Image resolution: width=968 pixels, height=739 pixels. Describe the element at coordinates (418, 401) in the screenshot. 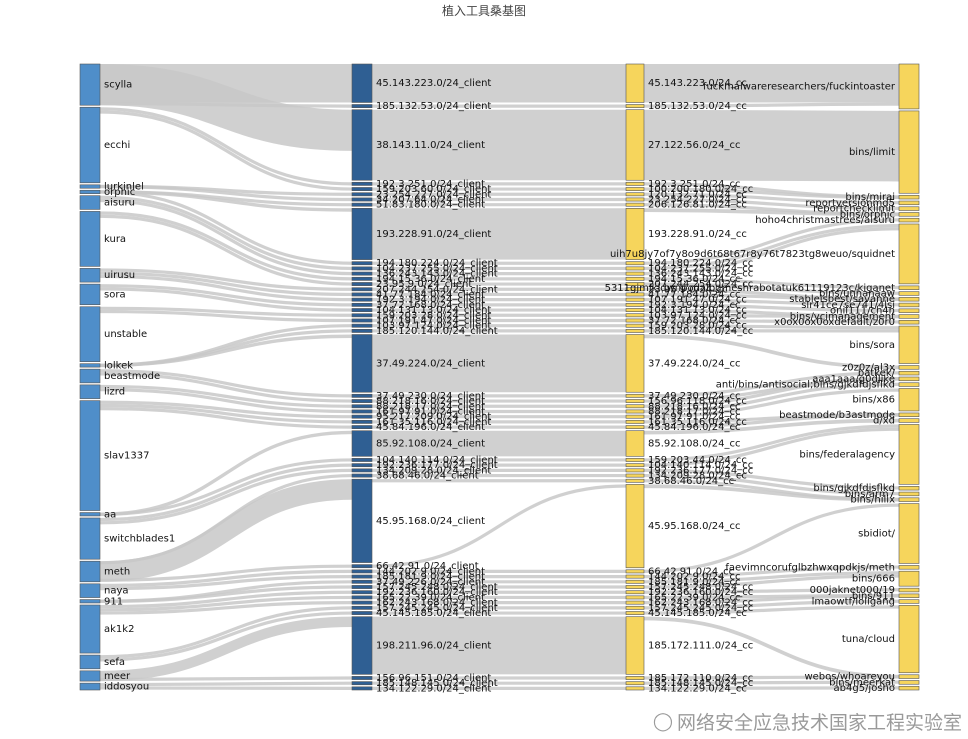

I see `sankey-node-88-218-16-0-24-client: 88.218.16.0/24_client` at that location.